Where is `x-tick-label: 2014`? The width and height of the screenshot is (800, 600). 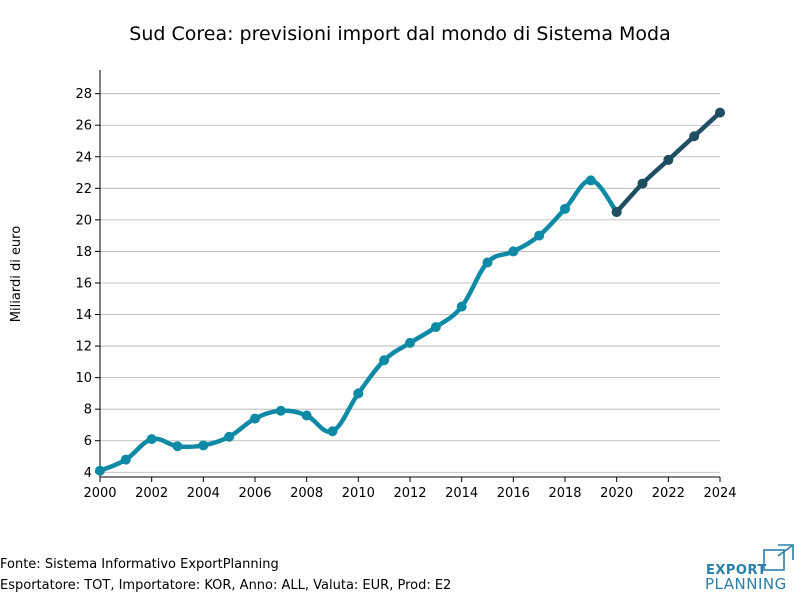
x-tick-label: 2014 is located at coordinates (461, 493).